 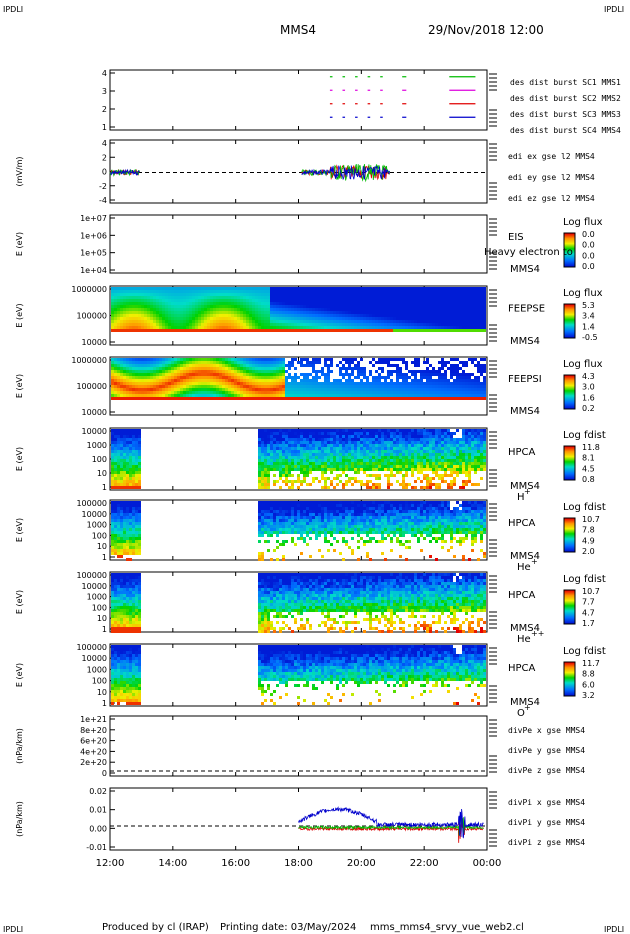 What do you see at coordinates (590, 337) in the screenshot?
I see `colorbar-tick-label: -0.5` at bounding box center [590, 337].